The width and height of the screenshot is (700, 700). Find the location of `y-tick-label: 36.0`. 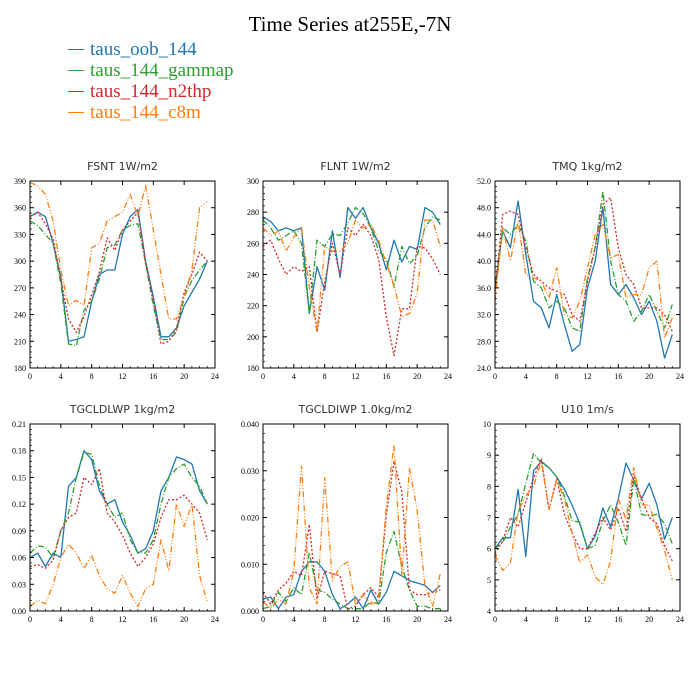

y-tick-label: 36.0 is located at coordinates (484, 288).